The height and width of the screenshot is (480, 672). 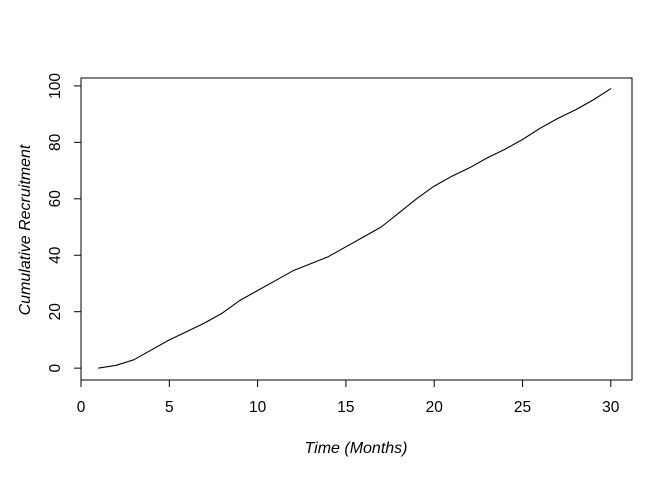 What do you see at coordinates (81, 407) in the screenshot?
I see `x-tick-label: 0` at bounding box center [81, 407].